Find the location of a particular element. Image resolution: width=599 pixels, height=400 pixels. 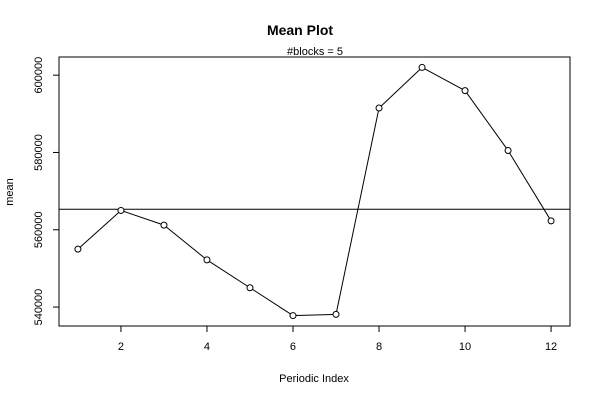

x-tick-label: 12 is located at coordinates (551, 347).